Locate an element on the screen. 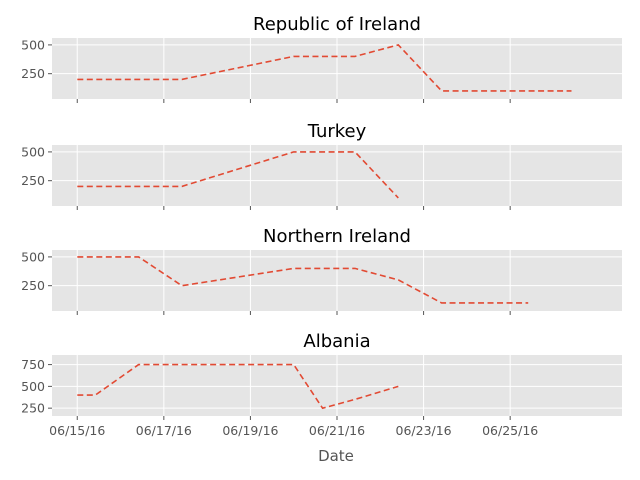 The image size is (640, 480). x-tick-label: 06/19/16 is located at coordinates (250, 430).